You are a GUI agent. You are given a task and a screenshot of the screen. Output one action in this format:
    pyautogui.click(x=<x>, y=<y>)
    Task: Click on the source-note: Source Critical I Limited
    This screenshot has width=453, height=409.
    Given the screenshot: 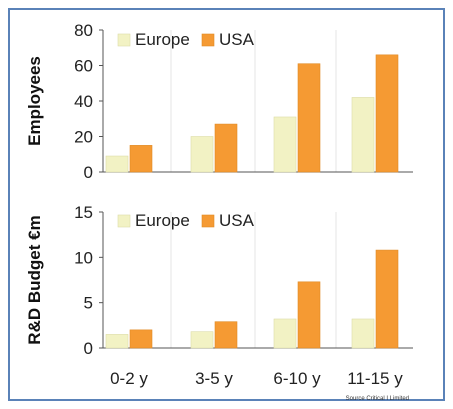 What is the action you would take?
    pyautogui.click(x=377, y=399)
    